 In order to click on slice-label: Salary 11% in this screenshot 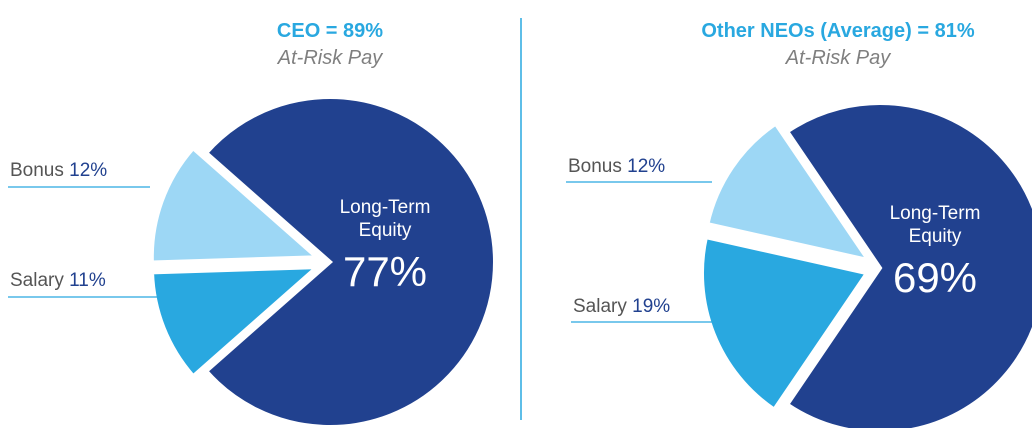, I will do `click(58, 281)`.